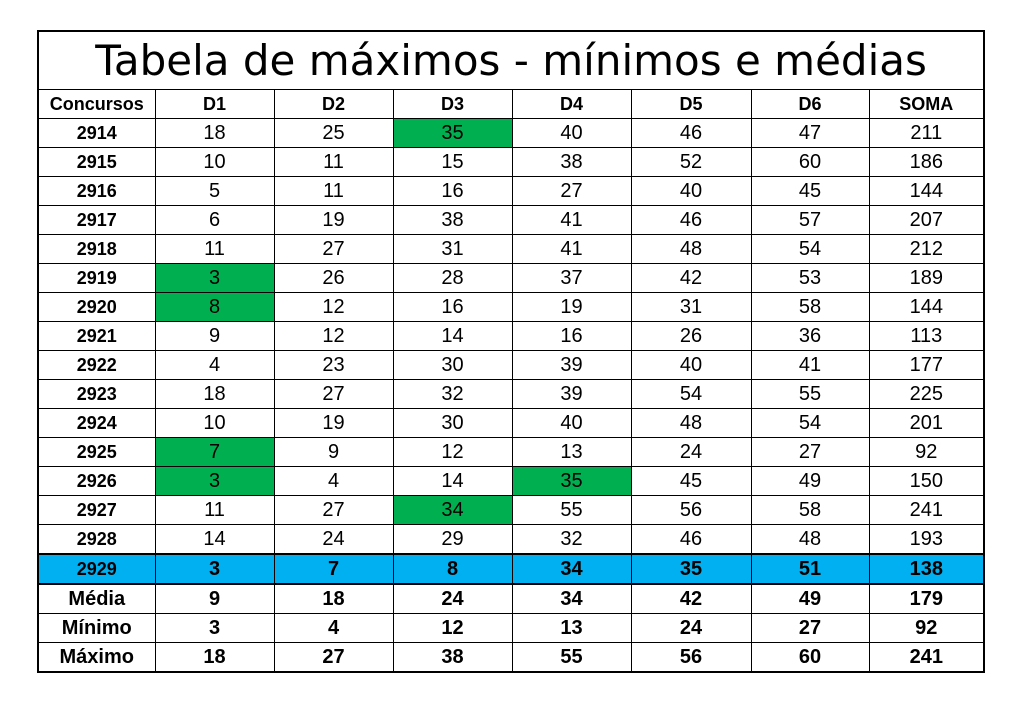 The height and width of the screenshot is (704, 1017). Describe the element at coordinates (333, 104) in the screenshot. I see `column-header: D2` at that location.